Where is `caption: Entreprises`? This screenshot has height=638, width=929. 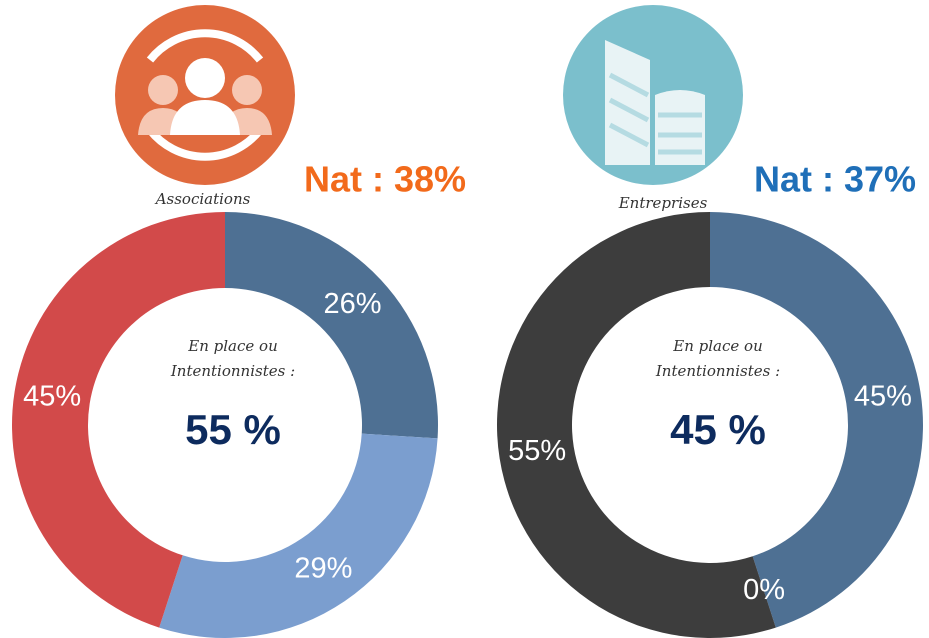 caption: Entreprises is located at coordinates (663, 203).